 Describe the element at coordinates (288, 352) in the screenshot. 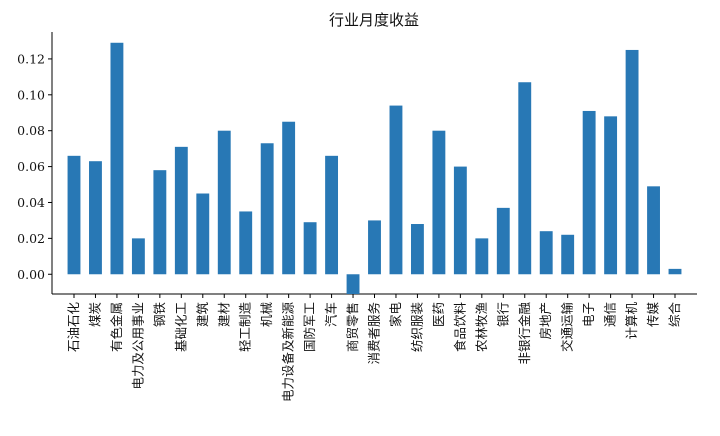

I see `x-tick-label: 电力设备及新能源` at that location.